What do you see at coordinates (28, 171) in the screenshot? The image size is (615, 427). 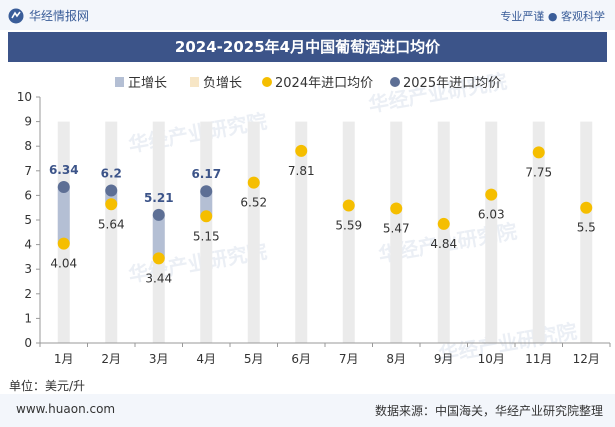 I see `y-tick-label: 7` at bounding box center [28, 171].